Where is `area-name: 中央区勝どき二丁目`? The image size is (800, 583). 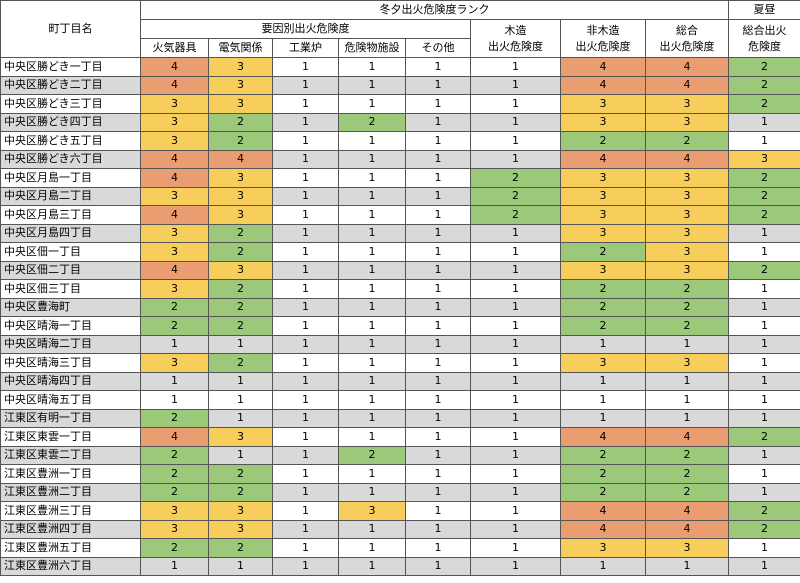 area-name: 中央区勝どき二丁目 is located at coordinates (70, 85).